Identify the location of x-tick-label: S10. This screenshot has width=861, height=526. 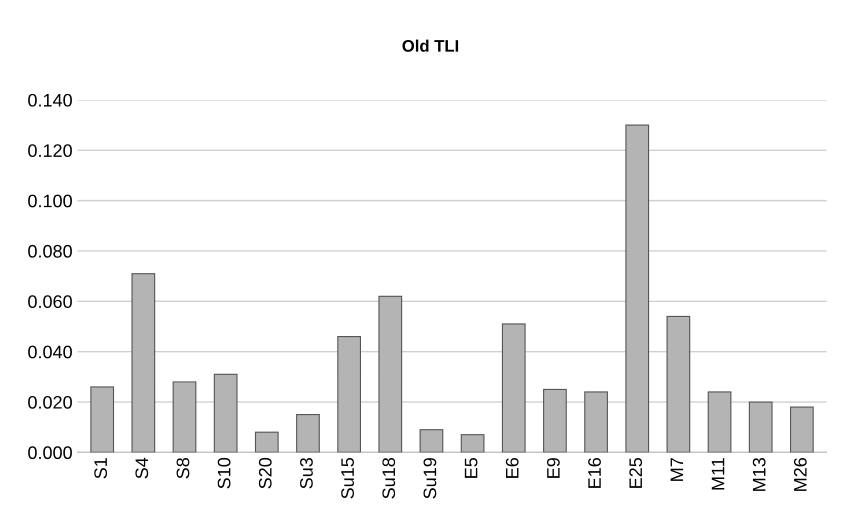
(224, 473).